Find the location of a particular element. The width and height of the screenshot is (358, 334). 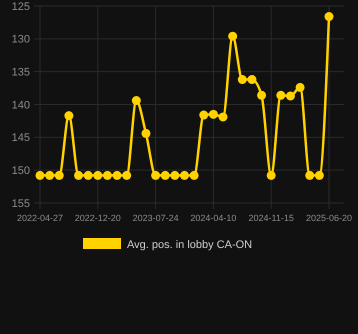

y-tick-label: 155 is located at coordinates (21, 204).